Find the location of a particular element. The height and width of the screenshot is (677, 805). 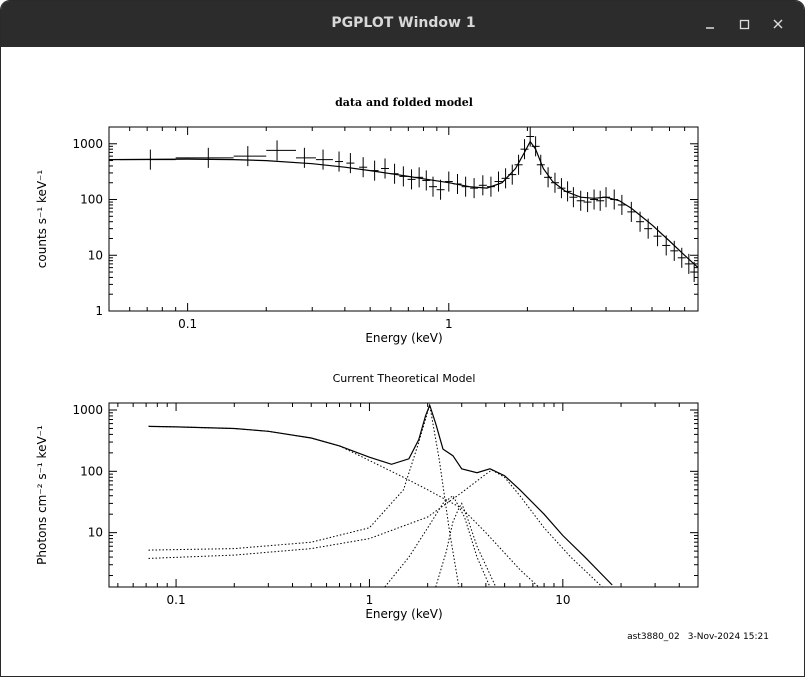

top-model-line is located at coordinates (403, 204).